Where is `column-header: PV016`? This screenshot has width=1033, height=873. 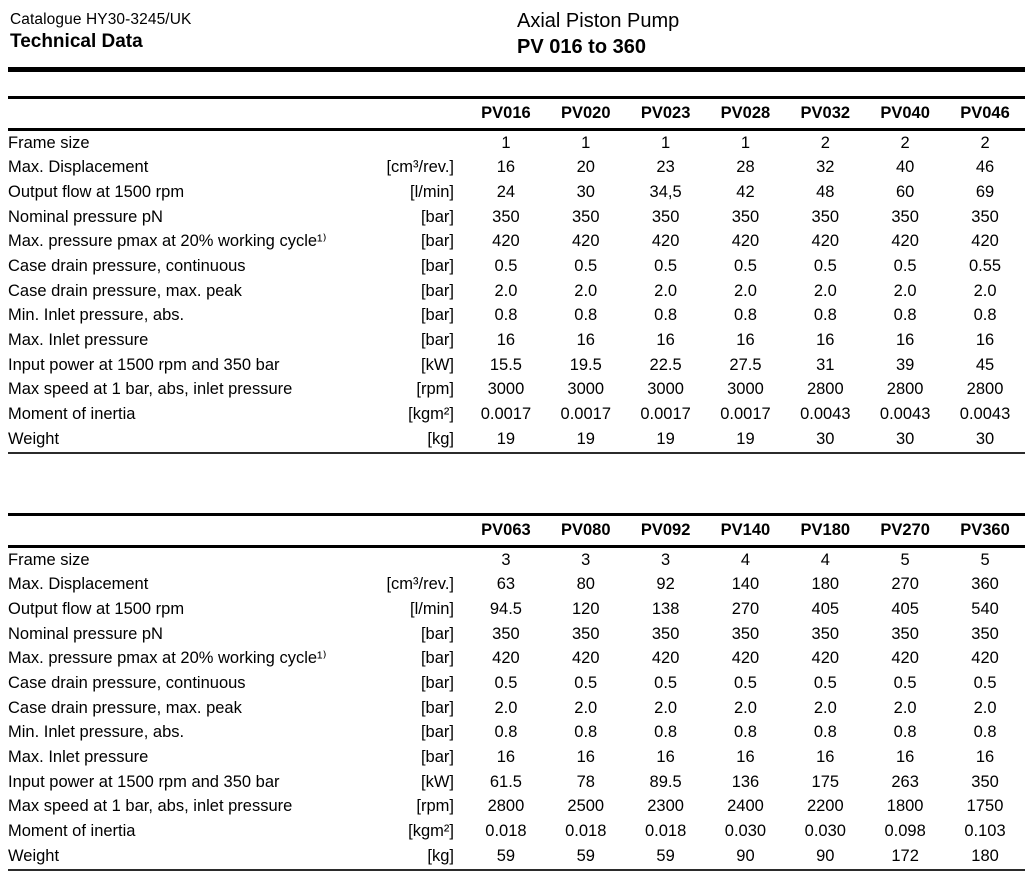
column-header: PV016 is located at coordinates (506, 114).